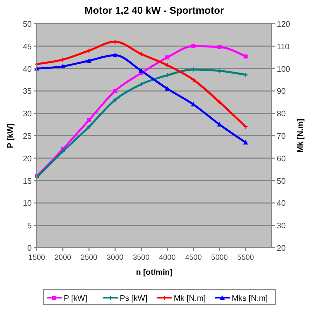  Describe the element at coordinates (28, 136) in the screenshot. I see `y-tick-label: 25` at that location.